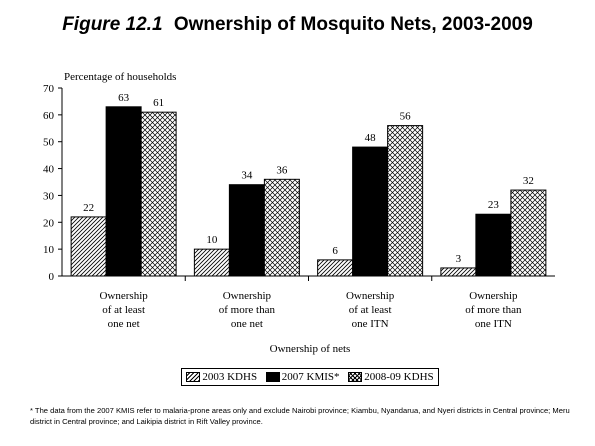 This screenshot has width=595, height=446. Describe the element at coordinates (49, 170) in the screenshot. I see `y-tick-label: 40` at that location.